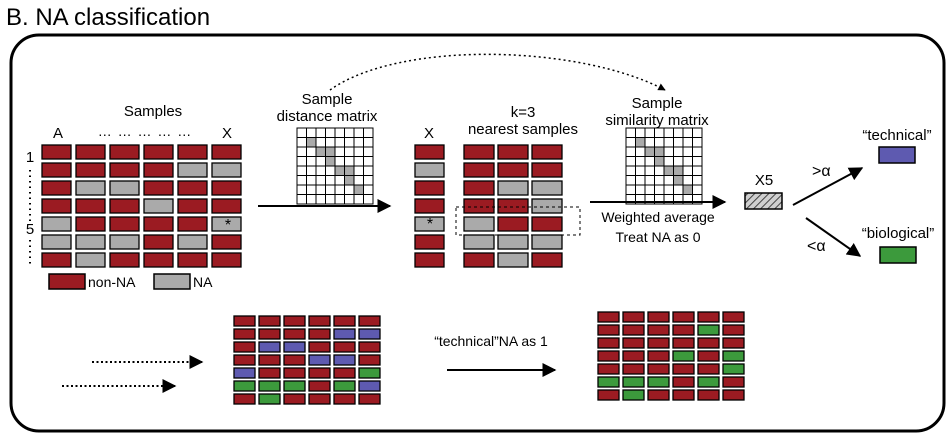  I want to click on column-label-a: A, so click(58, 133).